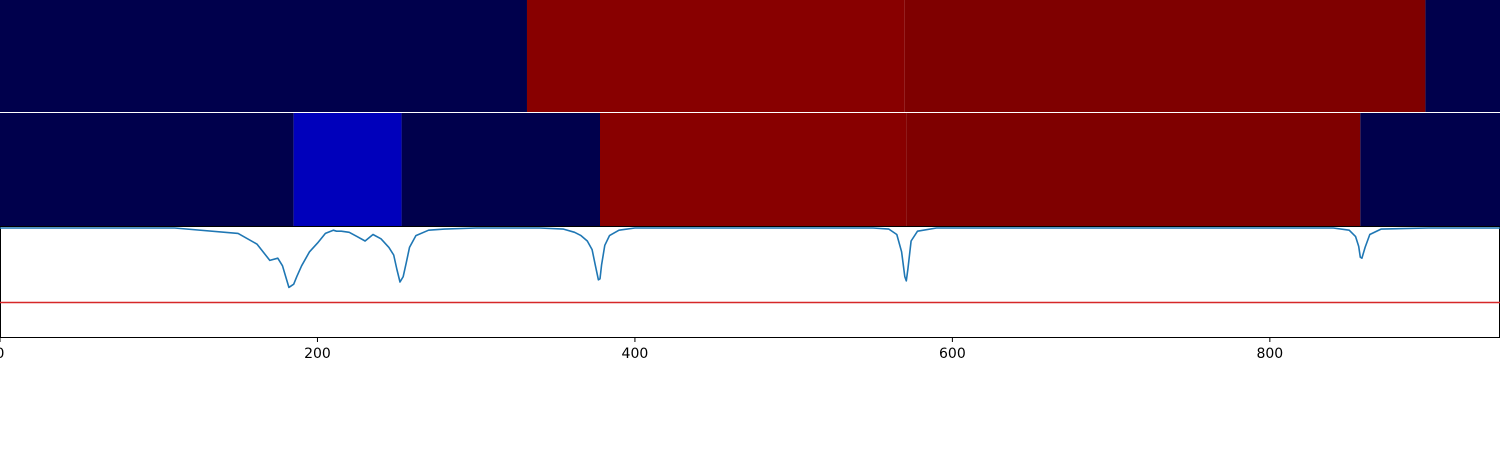 This screenshot has height=454, width=1500. Describe the element at coordinates (952, 354) in the screenshot. I see `x-tick-label: 600` at that location.